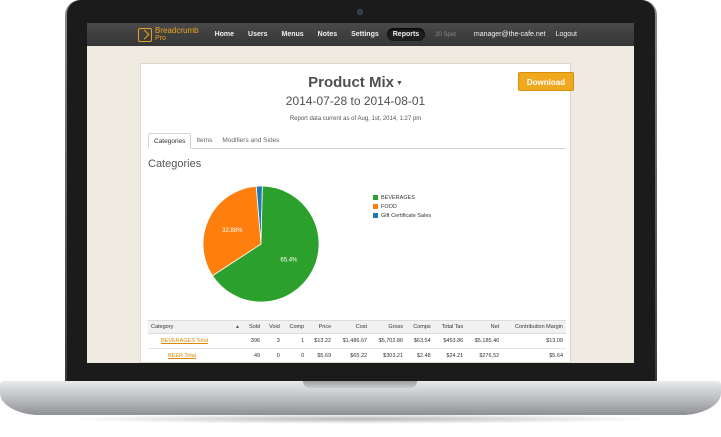  What do you see at coordinates (251, 140) in the screenshot?
I see `tab-modifiers: Modifiers and Sides` at bounding box center [251, 140].